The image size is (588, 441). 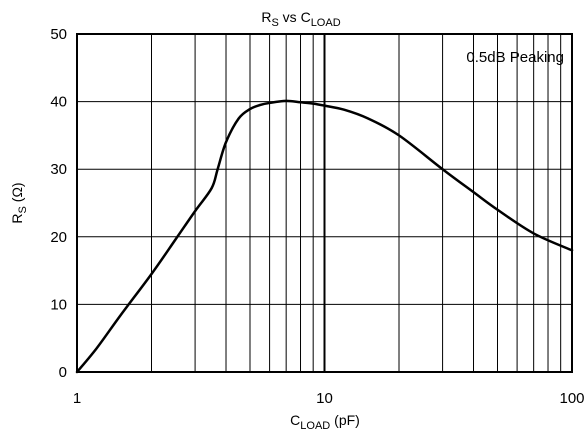 I want to click on x-axis-label: CLOAD (pF), so click(x=325, y=422).